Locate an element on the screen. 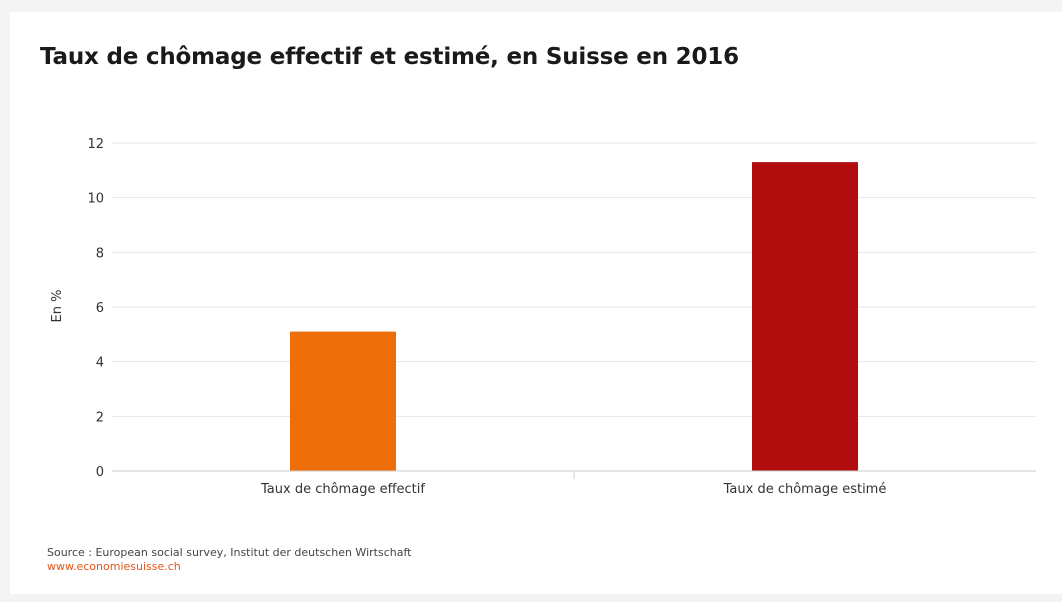  y-tick-label: 0 is located at coordinates (100, 472).